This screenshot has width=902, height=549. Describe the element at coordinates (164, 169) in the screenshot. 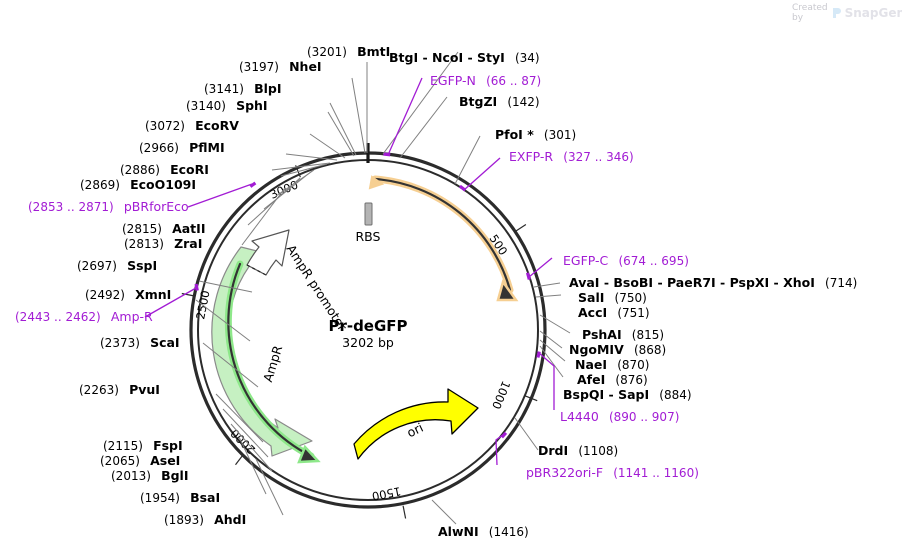

I see `map-label-ecori: (2886) EcoRI` at that location.